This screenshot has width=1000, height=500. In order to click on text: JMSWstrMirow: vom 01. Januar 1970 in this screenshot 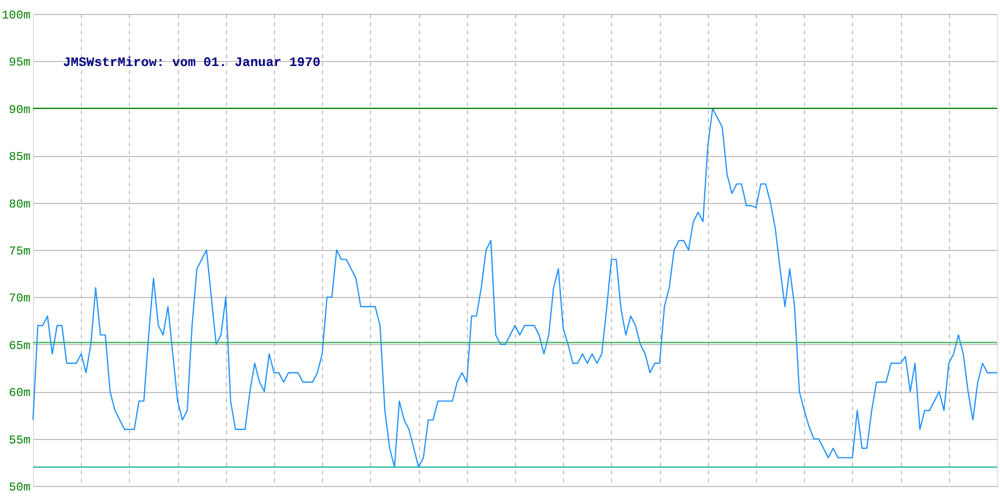, I will do `click(192, 62)`.